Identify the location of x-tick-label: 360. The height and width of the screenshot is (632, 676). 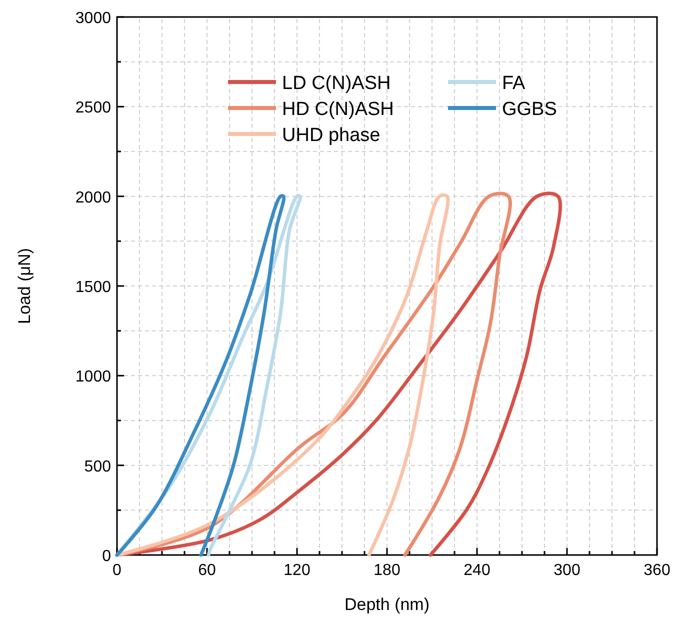
(657, 570).